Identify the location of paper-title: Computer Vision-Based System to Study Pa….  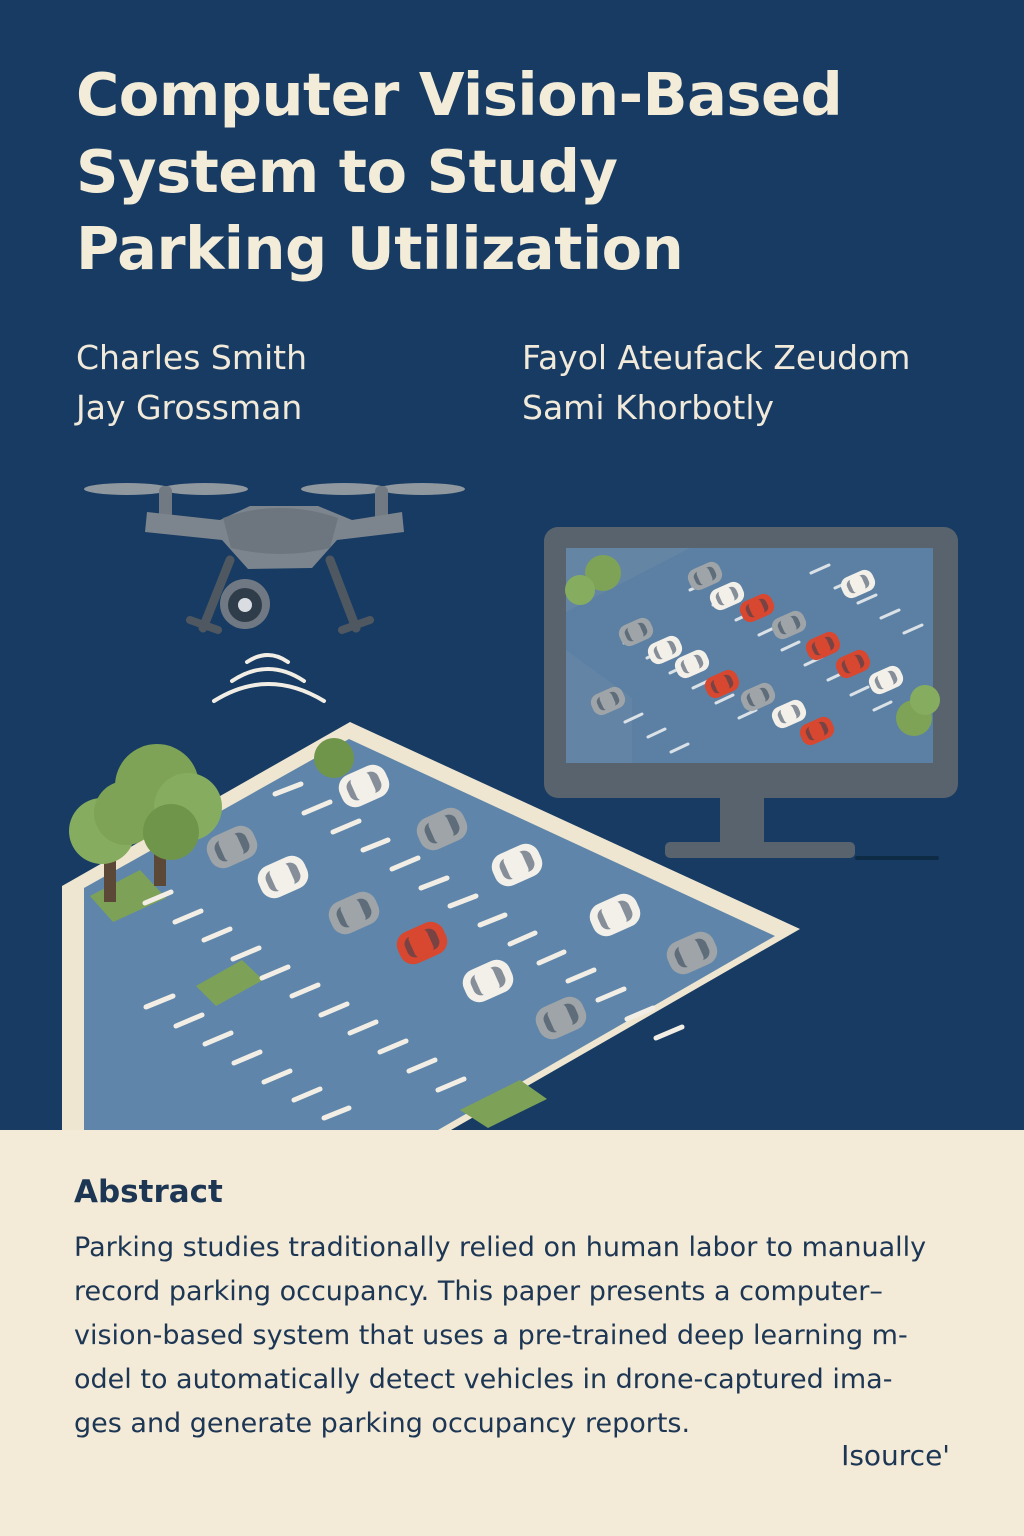
(516, 171).